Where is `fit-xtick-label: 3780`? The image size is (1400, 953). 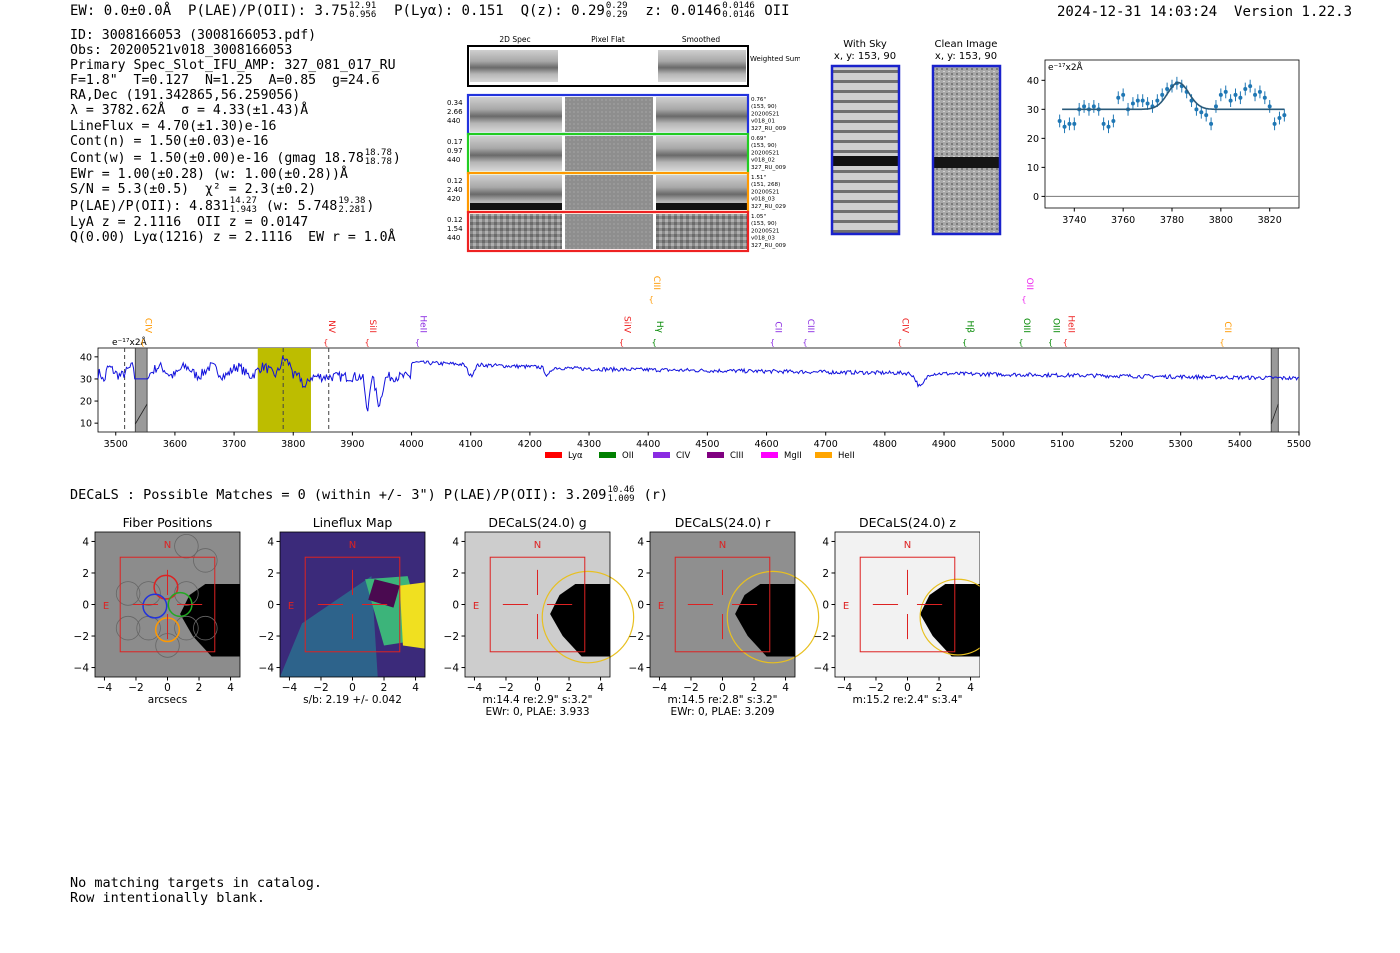
fit-xtick-label: 3780 is located at coordinates (1172, 220).